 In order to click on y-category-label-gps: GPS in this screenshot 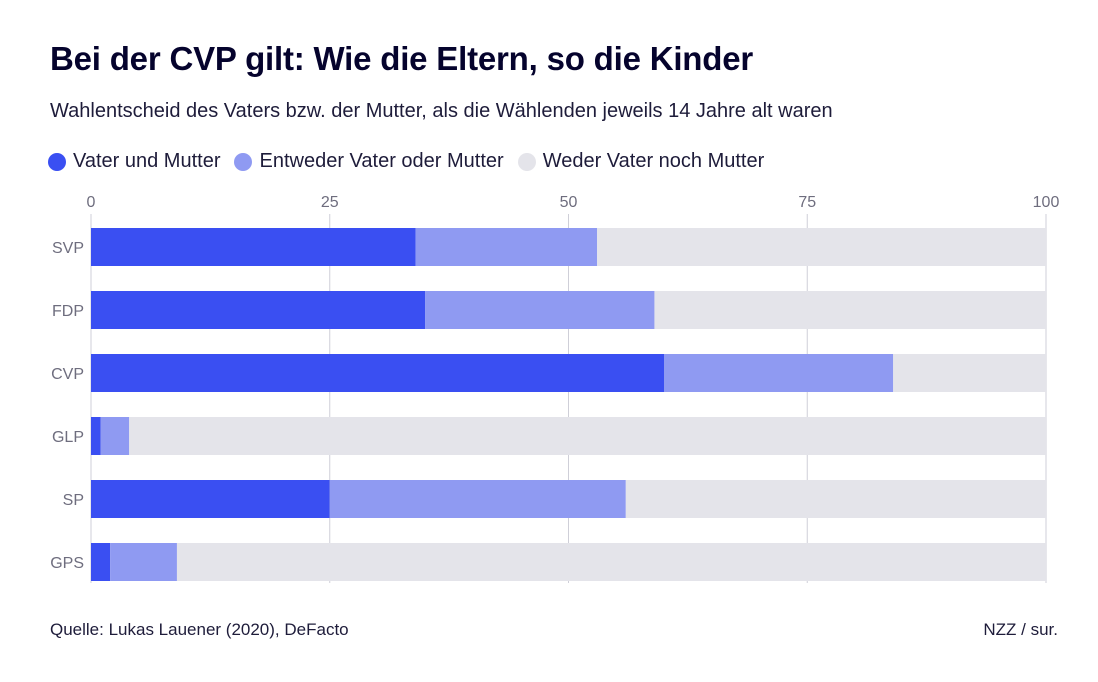, I will do `click(67, 563)`.